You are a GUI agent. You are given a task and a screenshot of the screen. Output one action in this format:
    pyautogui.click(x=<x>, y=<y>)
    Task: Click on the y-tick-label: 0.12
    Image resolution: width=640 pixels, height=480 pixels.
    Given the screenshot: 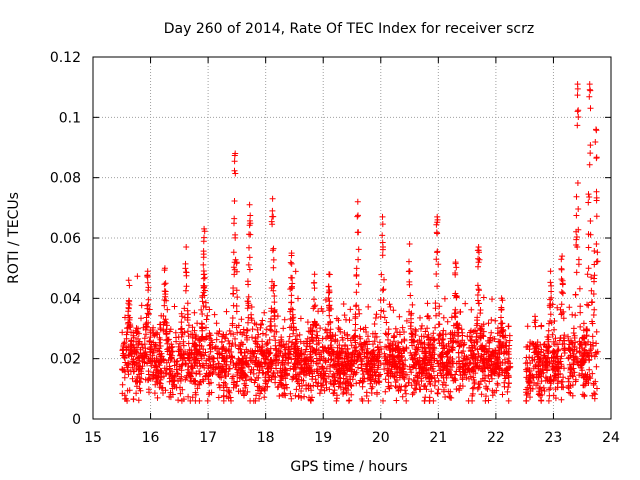 What is the action you would take?
    pyautogui.click(x=65, y=58)
    